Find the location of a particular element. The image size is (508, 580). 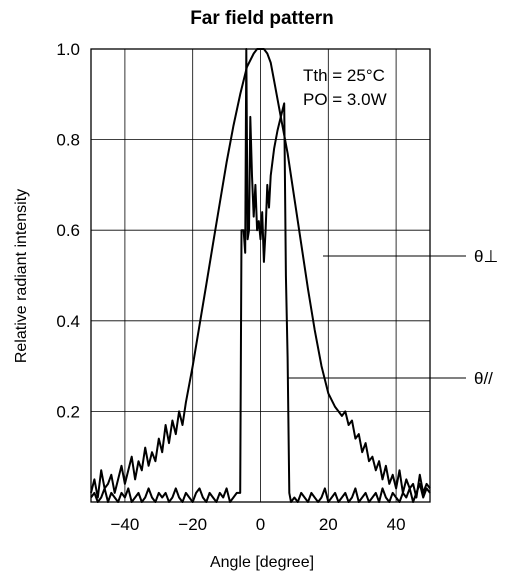

annotation-temperature: Tth = 25°C is located at coordinates (344, 75).